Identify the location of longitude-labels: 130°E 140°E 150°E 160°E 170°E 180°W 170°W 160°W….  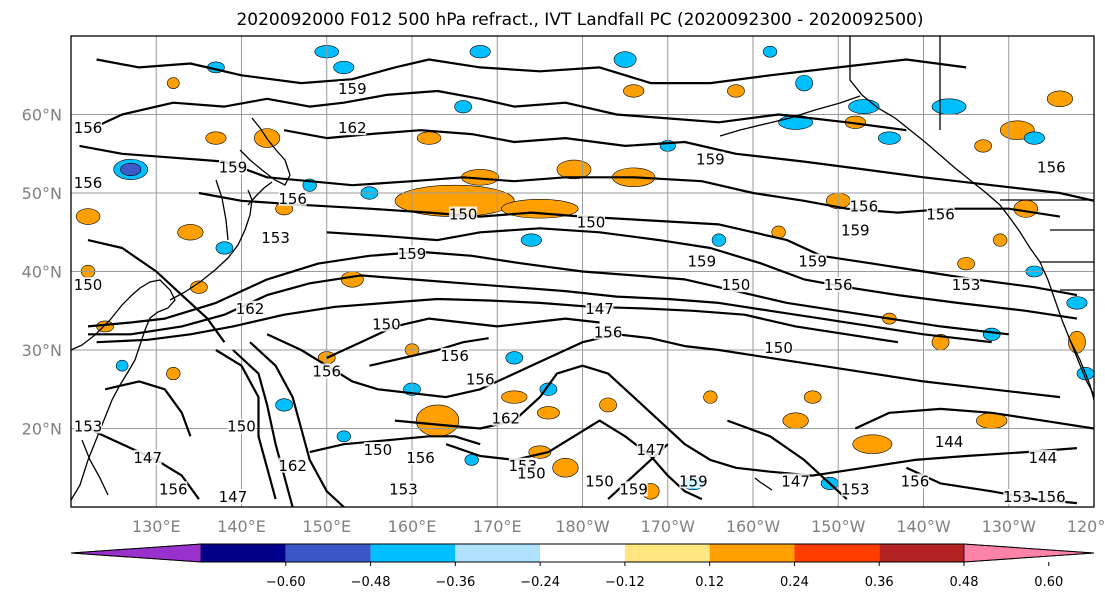
(618, 526).